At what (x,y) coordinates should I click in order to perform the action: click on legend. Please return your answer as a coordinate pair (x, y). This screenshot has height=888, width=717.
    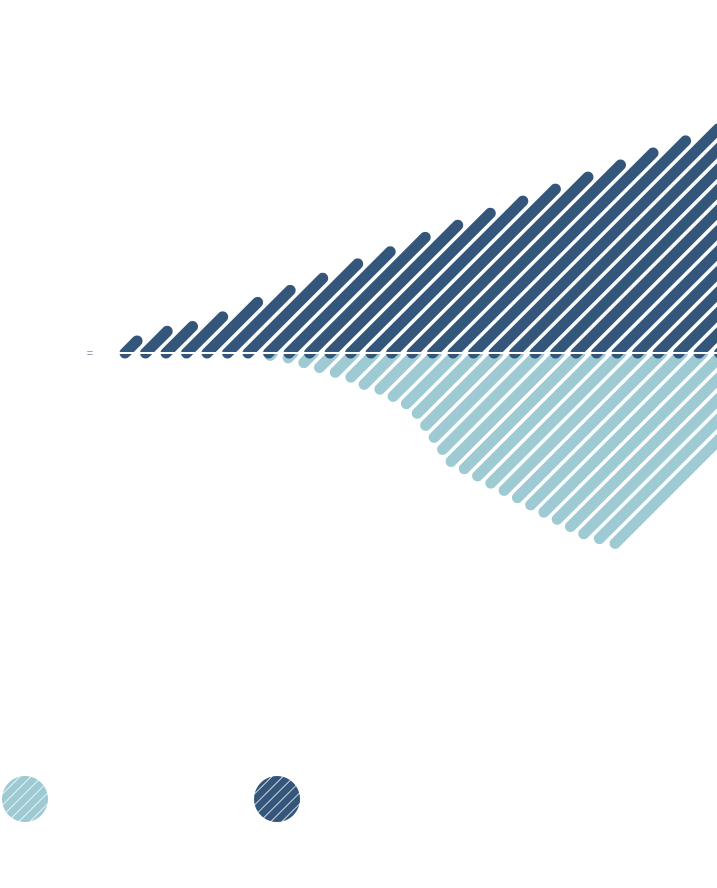
    Looking at the image, I should click on (151, 799).